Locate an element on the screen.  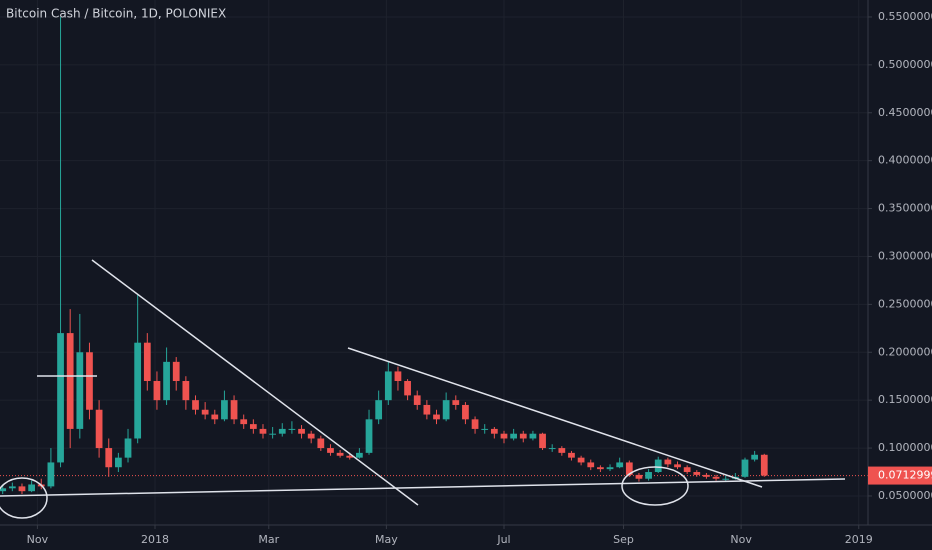
y-tick-label: 0.40000000 is located at coordinates (905, 160).